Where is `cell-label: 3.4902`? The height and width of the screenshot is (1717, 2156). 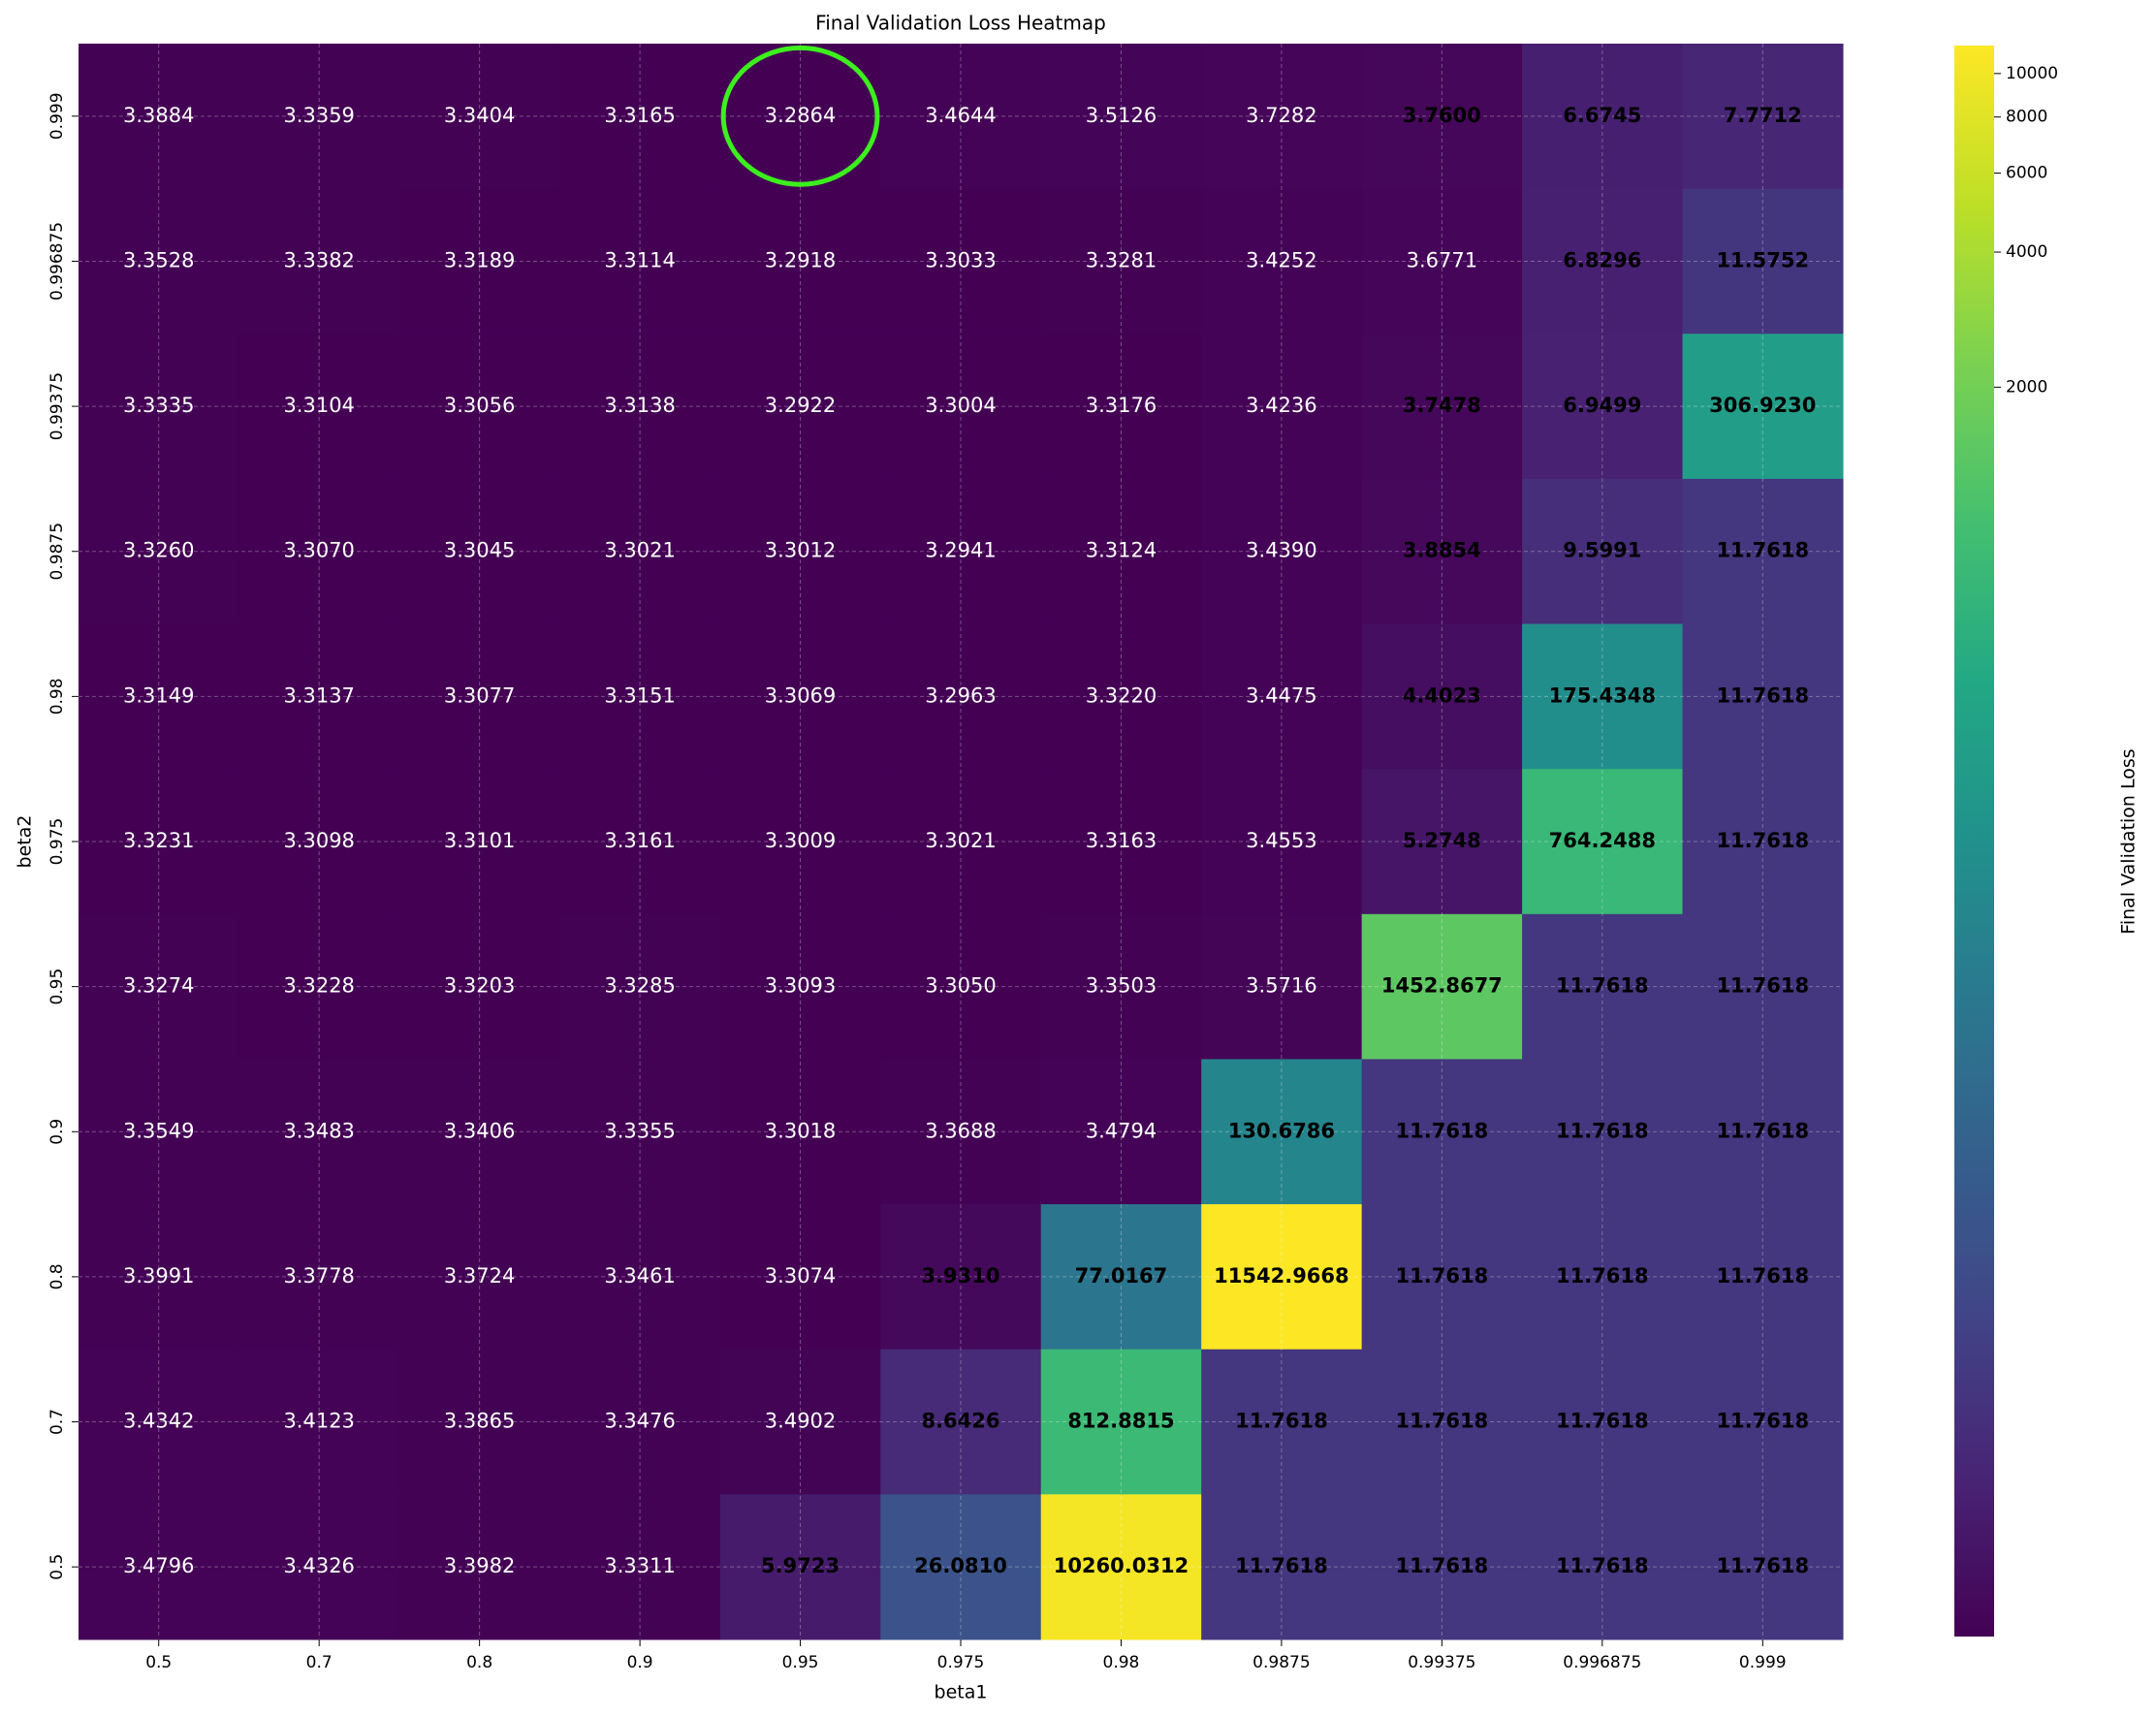 cell-label: 3.4902 is located at coordinates (800, 1421).